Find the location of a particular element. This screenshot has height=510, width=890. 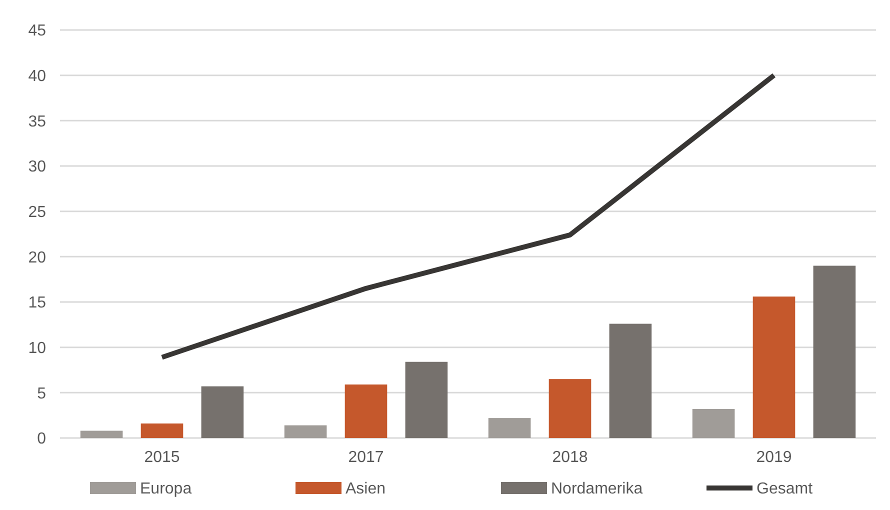

legend-label: Nordamerika is located at coordinates (597, 489).